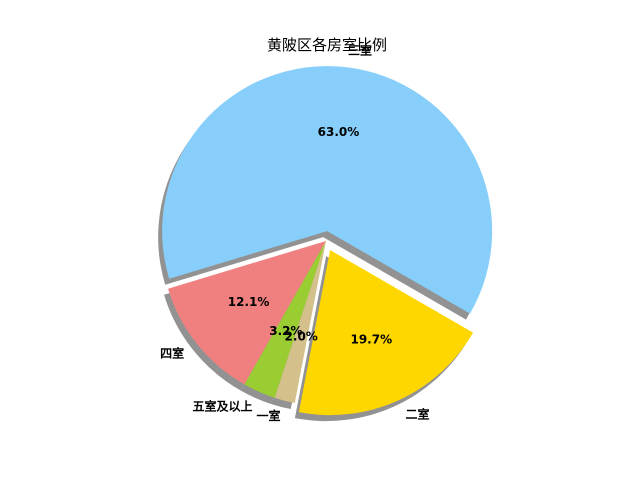  I want to click on slice-5-wedge, so click(386, 333).